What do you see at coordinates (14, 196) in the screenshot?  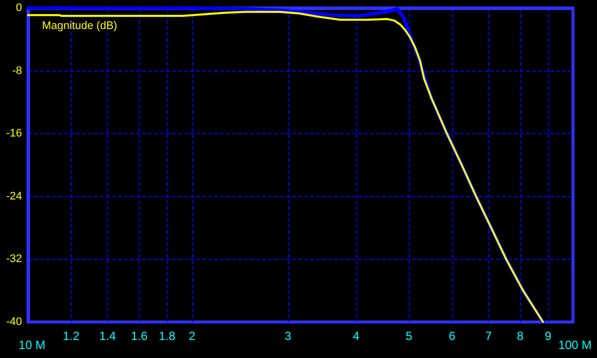 I see `y-tick-label: -24` at bounding box center [14, 196].